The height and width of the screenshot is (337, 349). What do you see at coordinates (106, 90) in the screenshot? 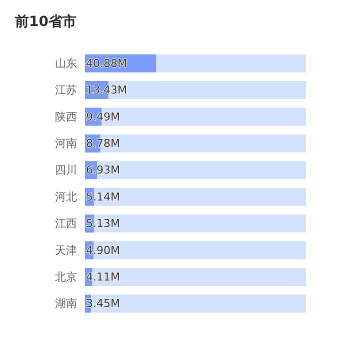
I see `data-label: 13.43M` at bounding box center [106, 90].